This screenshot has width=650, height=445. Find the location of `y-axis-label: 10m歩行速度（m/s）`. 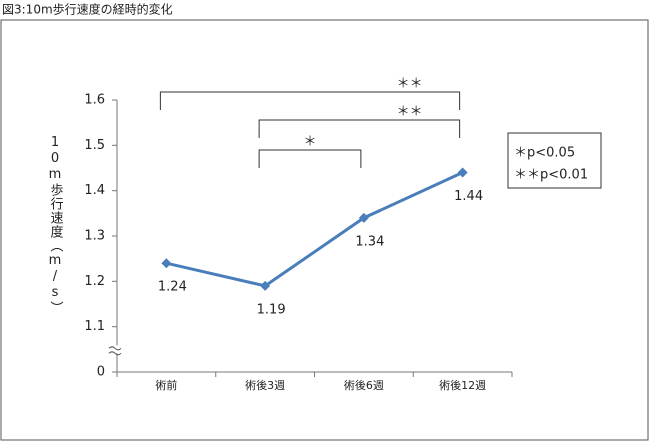

y-axis-label: 10m歩行速度（m/s） is located at coordinates (56, 225).